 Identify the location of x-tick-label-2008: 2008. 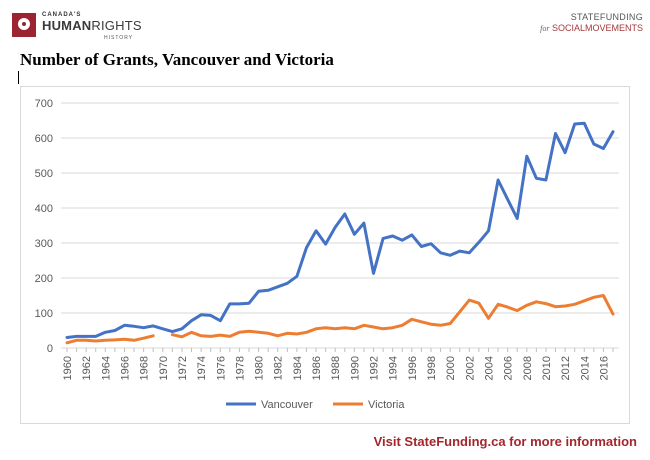
(528, 368).